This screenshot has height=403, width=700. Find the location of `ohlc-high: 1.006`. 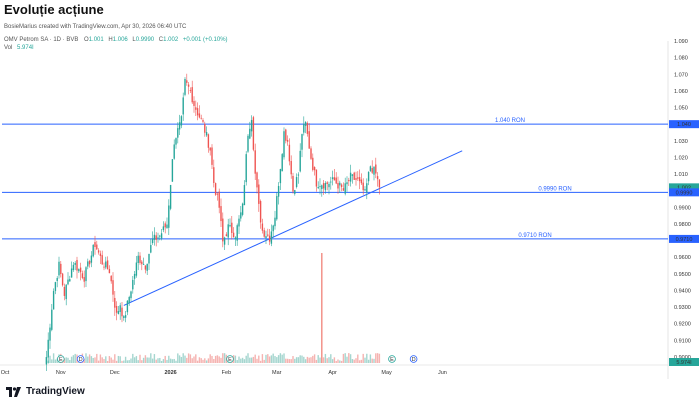

ohlc-high: 1.006 is located at coordinates (121, 40).